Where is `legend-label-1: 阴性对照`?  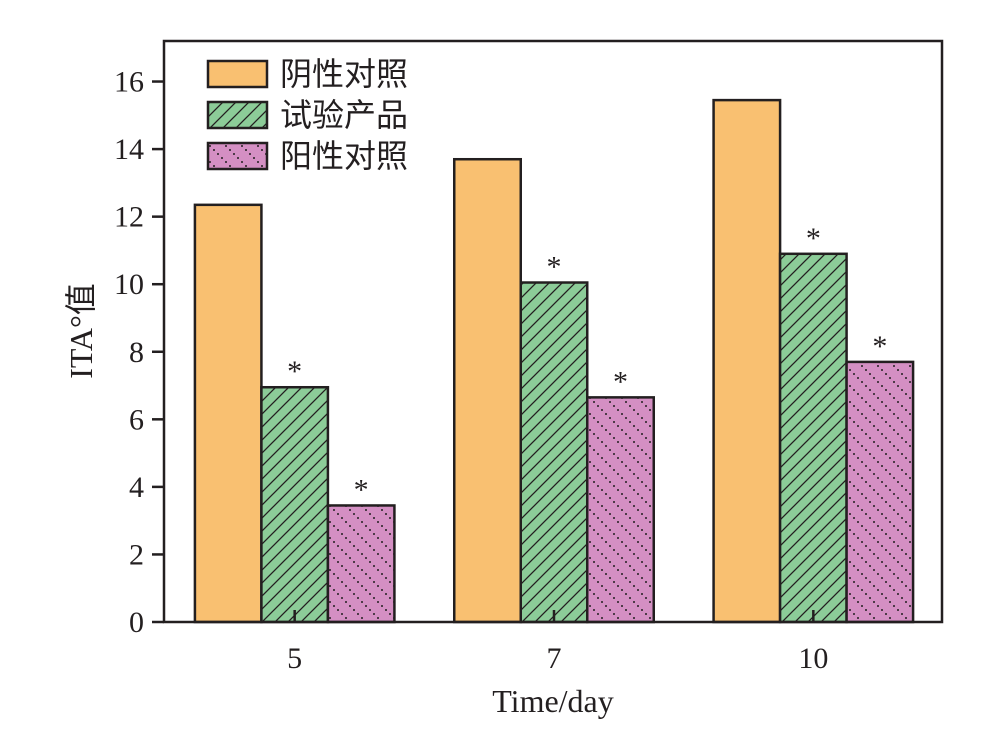 legend-label-1: 阴性对照 is located at coordinates (344, 74).